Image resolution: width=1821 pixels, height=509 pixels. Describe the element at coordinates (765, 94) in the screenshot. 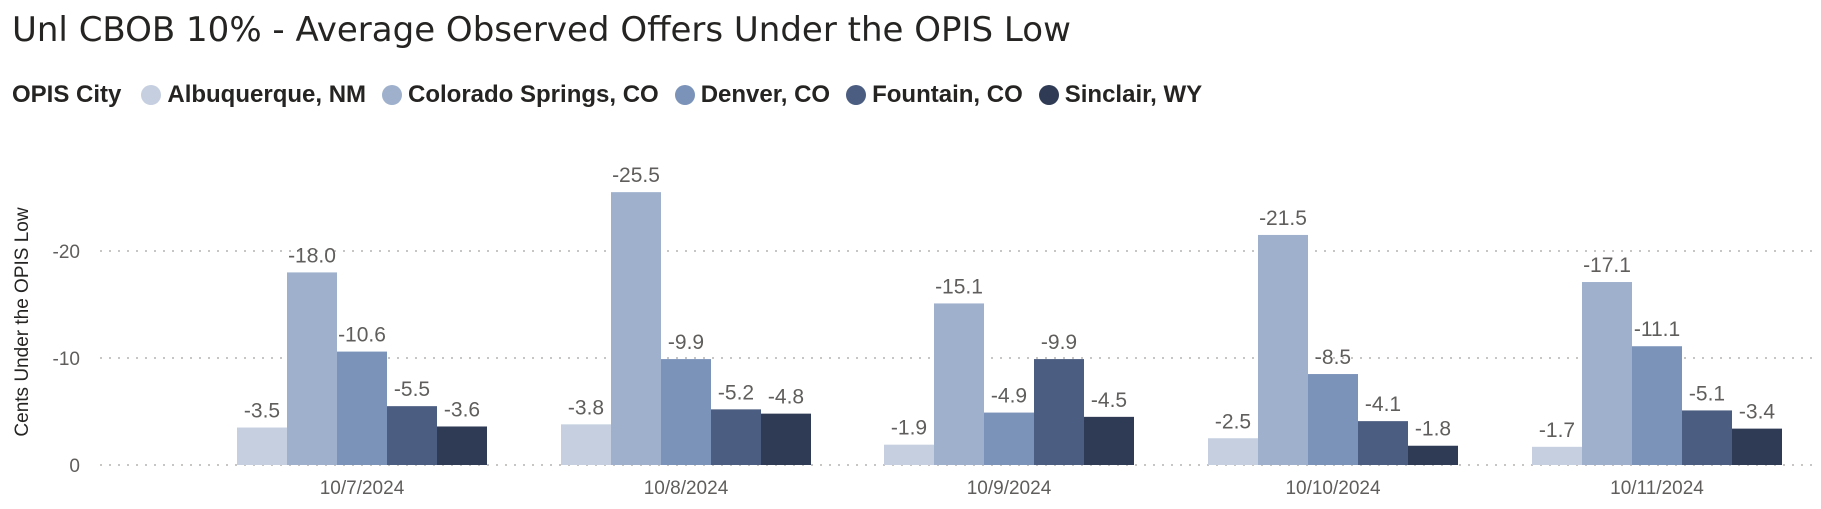

I see `legend-label: Denver, CO` at that location.